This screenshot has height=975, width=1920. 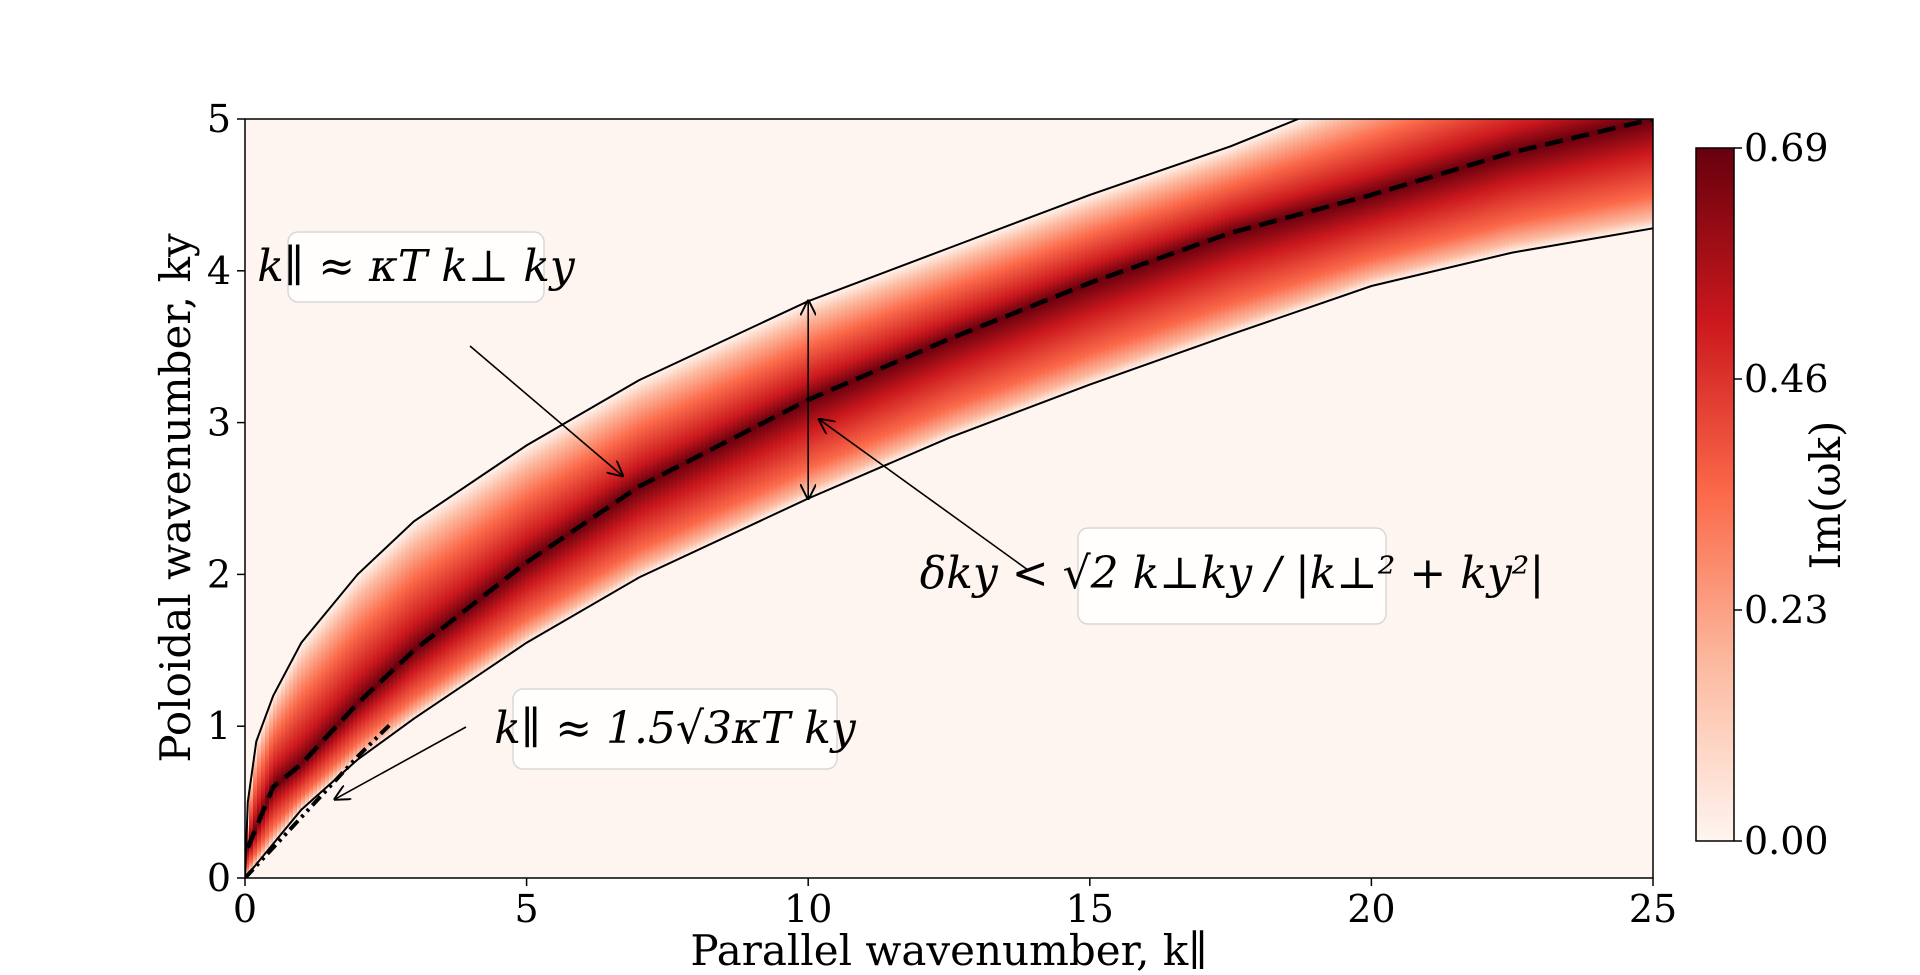 I want to click on colorbar-tick-label: 0.46, so click(x=1786, y=379).